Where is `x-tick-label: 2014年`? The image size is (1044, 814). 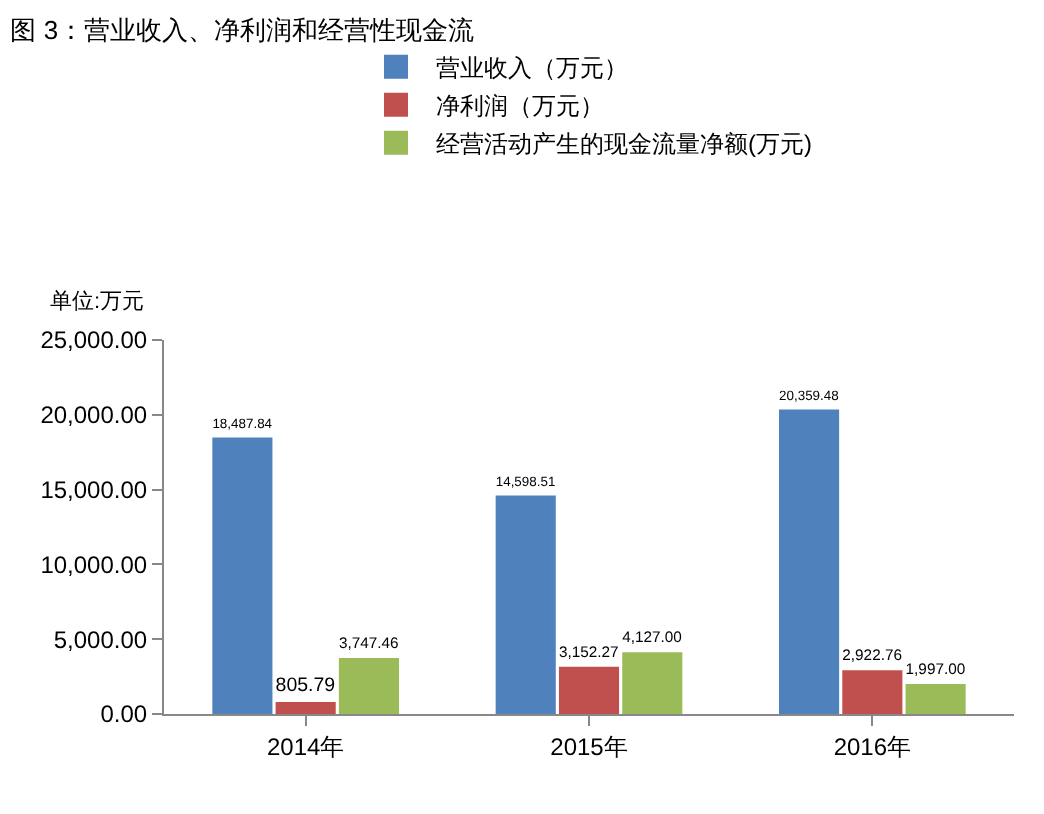
x-tick-label: 2014年 is located at coordinates (305, 746).